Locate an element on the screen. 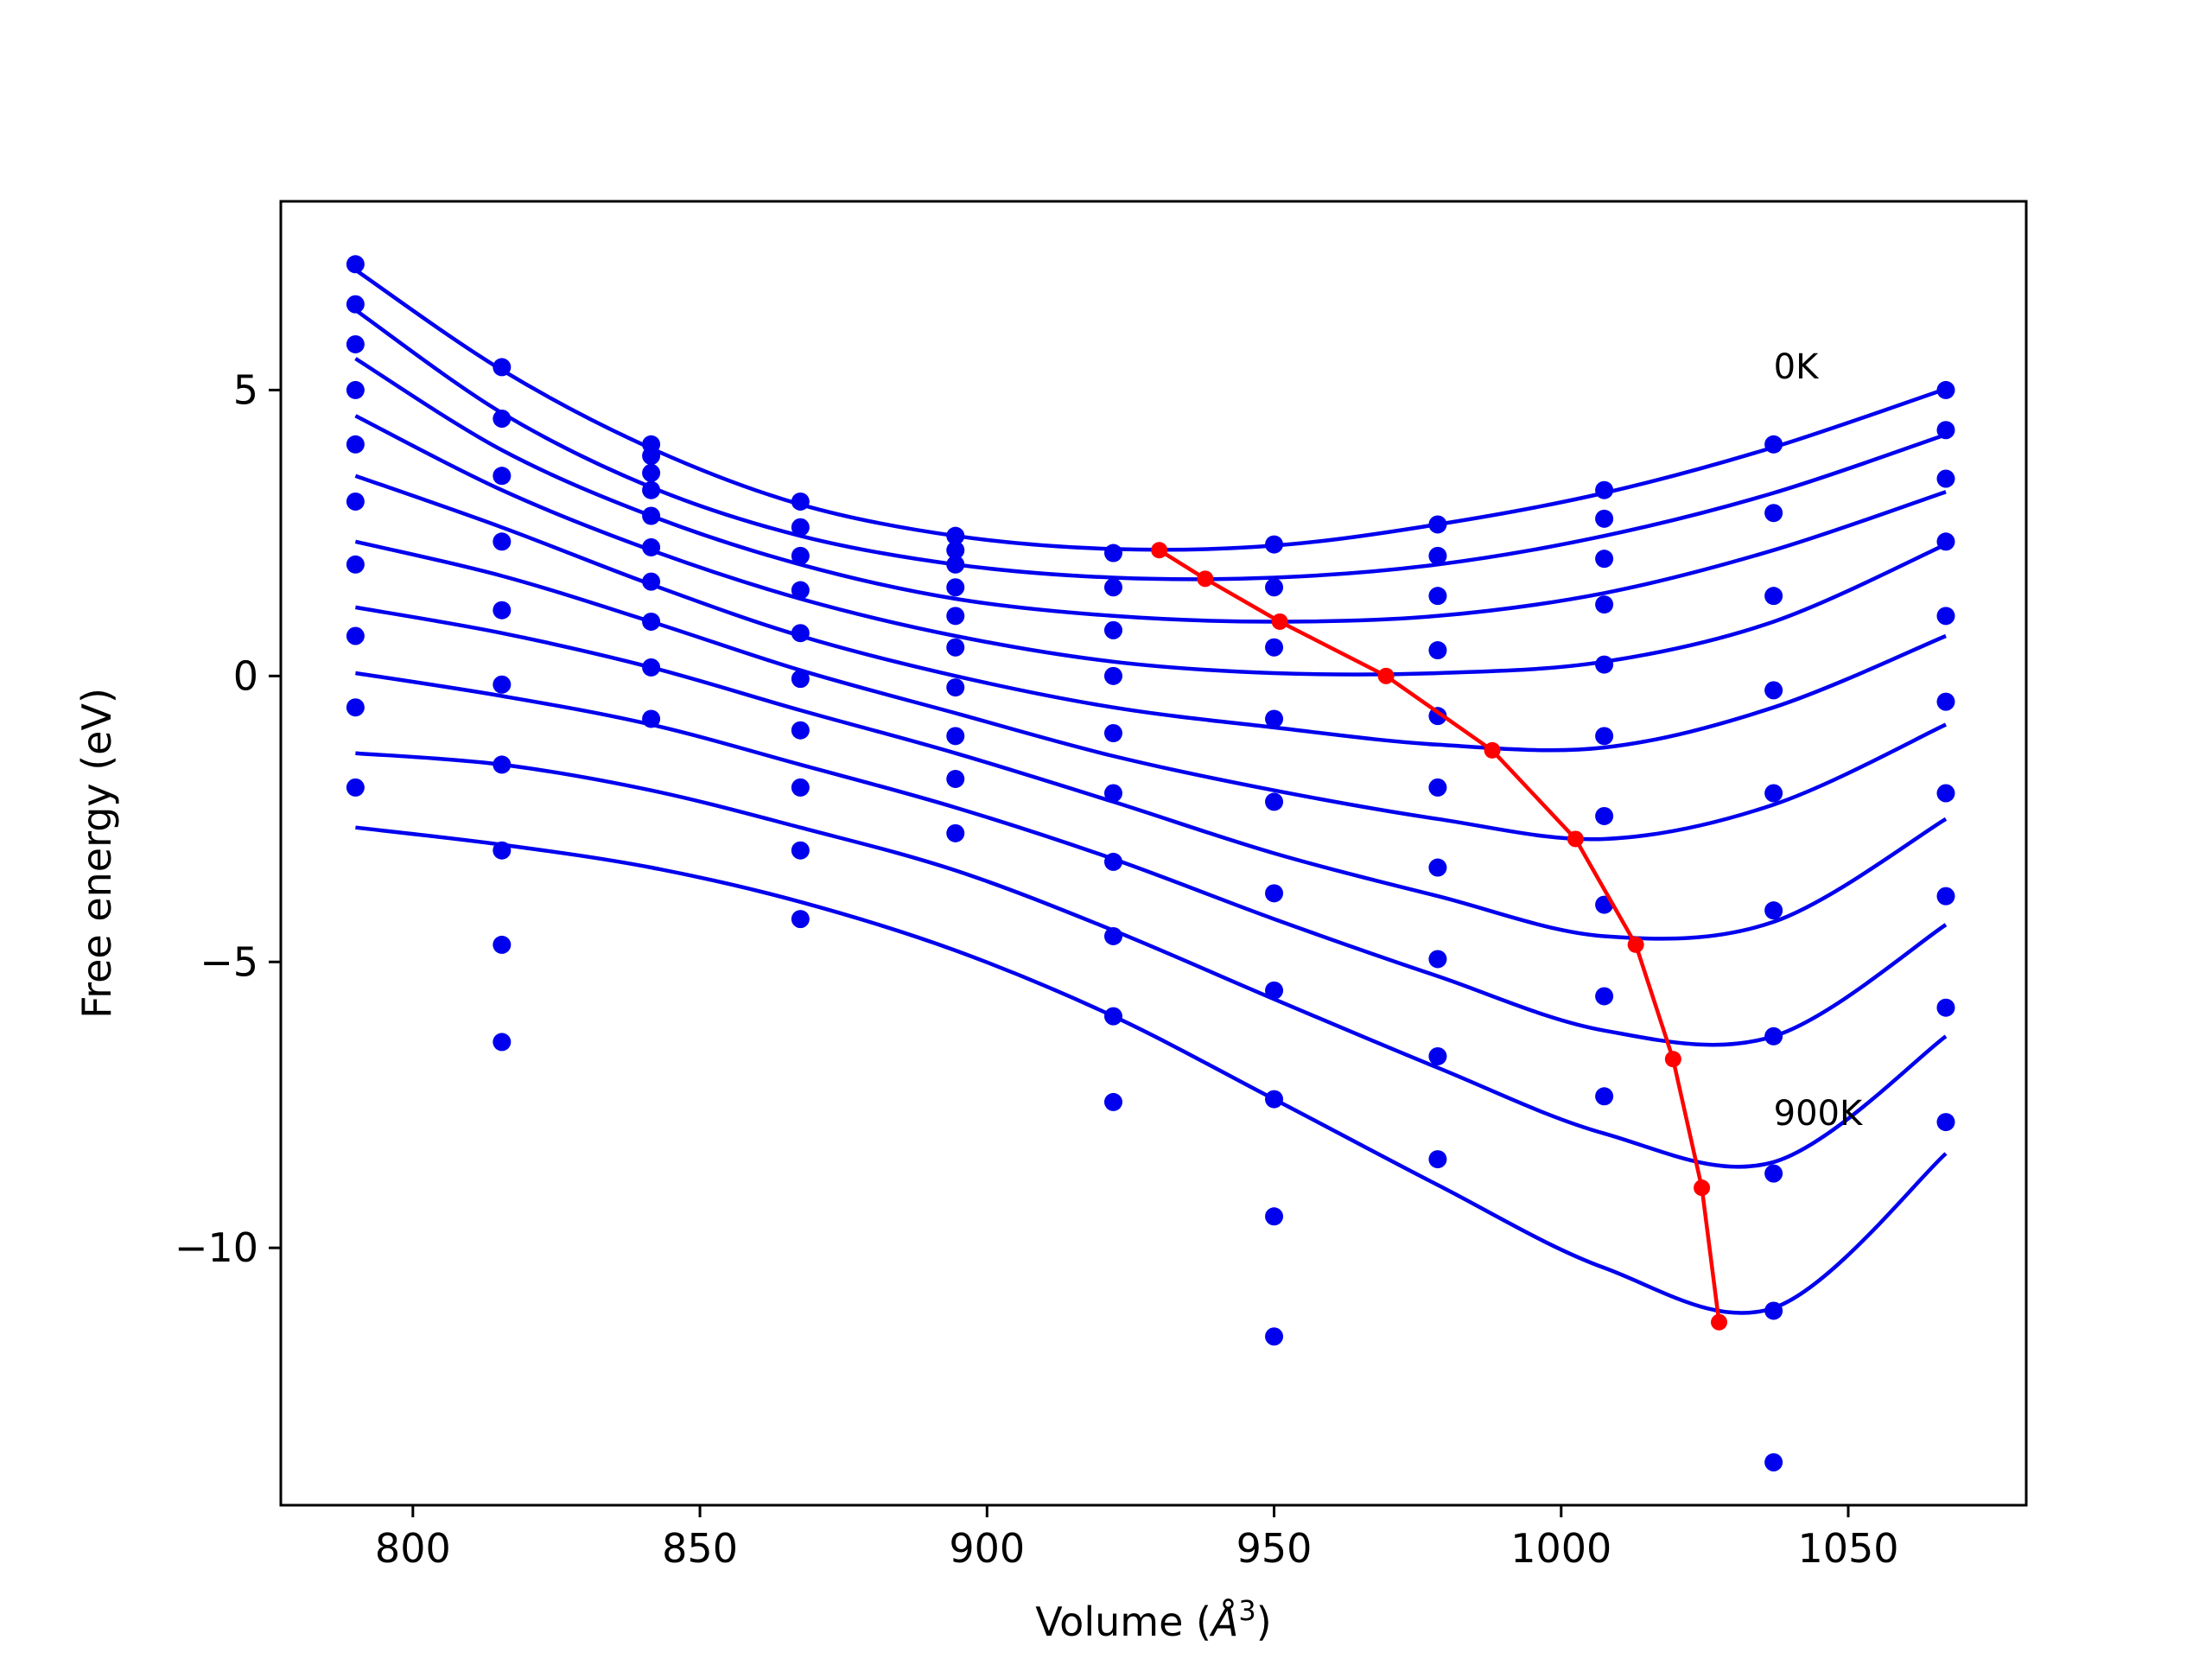 The height and width of the screenshot is (1659, 2212). fit-curve-500K is located at coordinates (1150, 690).